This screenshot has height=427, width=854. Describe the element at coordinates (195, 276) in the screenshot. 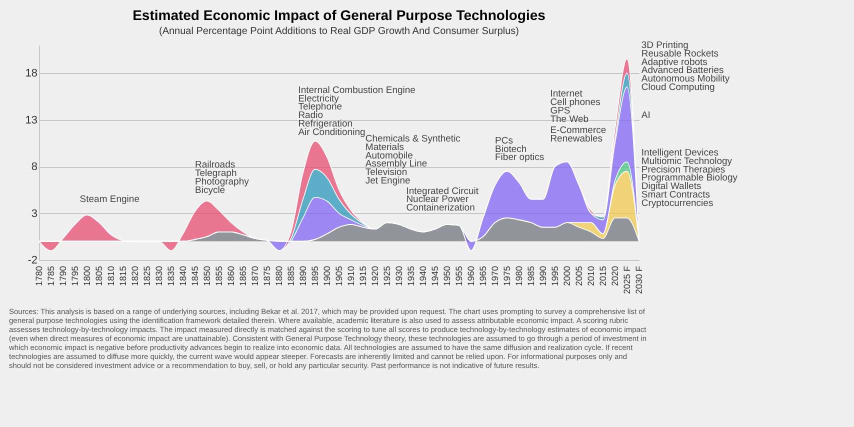

I see `x-tick-label: 1845` at that location.